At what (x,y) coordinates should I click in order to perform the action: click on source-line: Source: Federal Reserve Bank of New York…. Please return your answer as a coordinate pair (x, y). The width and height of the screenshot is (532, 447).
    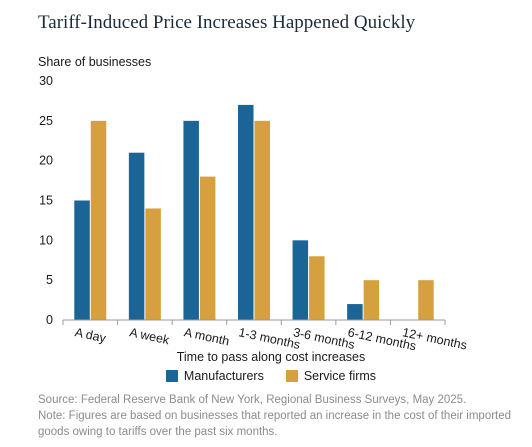
    Looking at the image, I should click on (252, 400).